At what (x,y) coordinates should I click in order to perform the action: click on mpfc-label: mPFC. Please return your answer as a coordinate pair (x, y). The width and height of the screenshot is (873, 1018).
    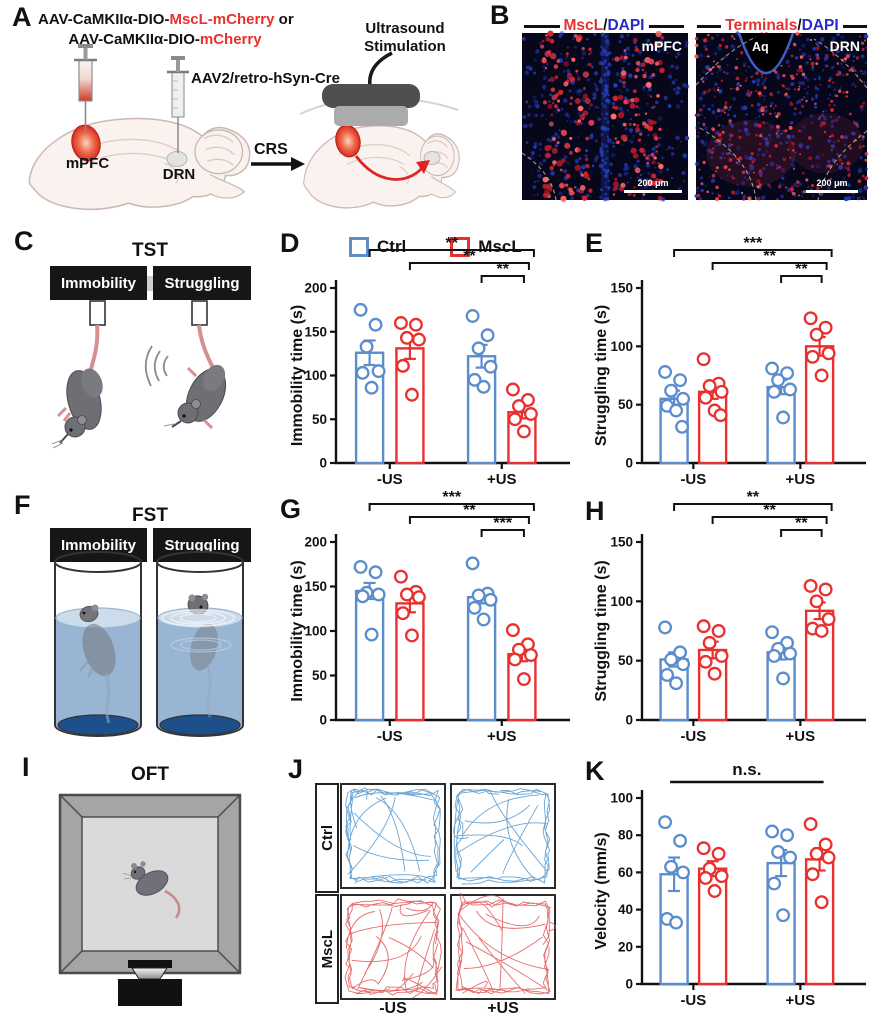
    Looking at the image, I should click on (87, 163).